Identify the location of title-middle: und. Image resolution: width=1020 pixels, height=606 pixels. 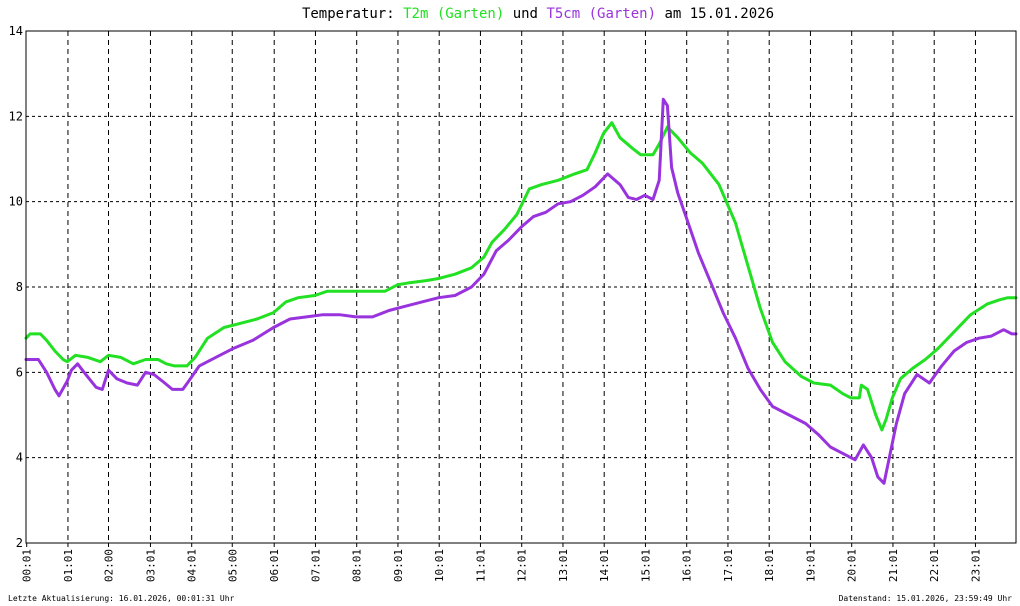
(525, 14).